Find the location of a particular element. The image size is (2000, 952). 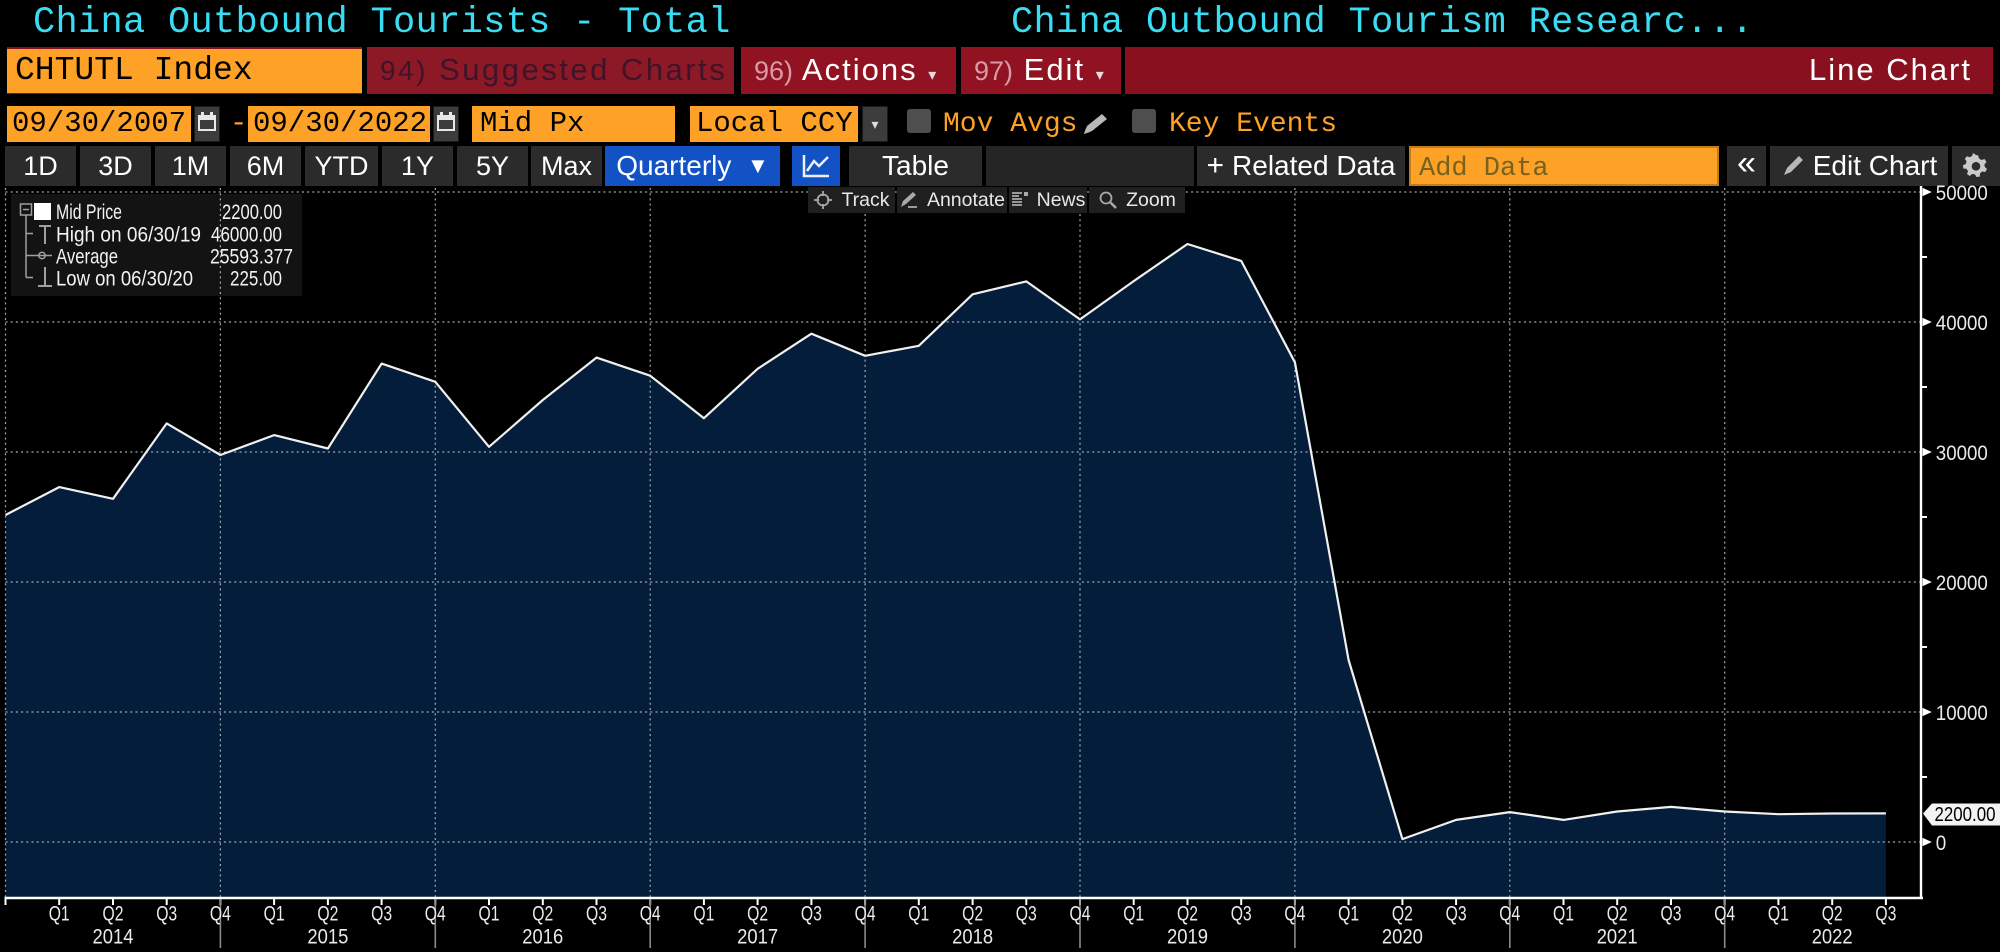

svg-text: 40000 is located at coordinates (1962, 323).